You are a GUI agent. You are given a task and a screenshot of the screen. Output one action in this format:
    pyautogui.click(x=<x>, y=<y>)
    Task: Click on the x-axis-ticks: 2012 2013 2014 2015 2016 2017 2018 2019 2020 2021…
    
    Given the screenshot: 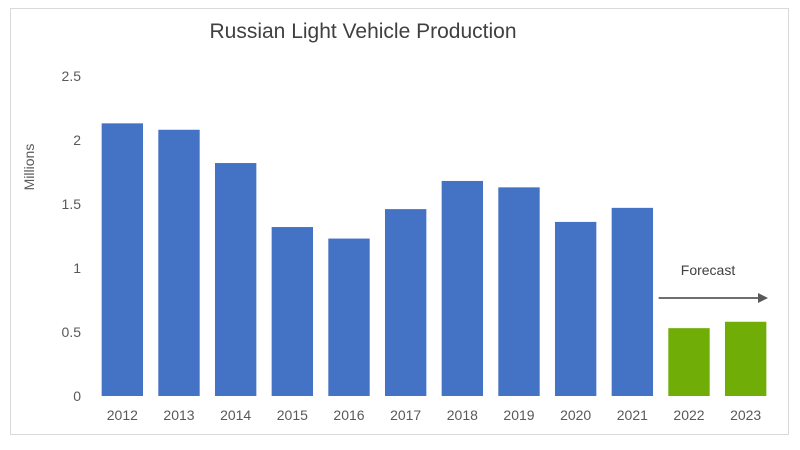 What is the action you would take?
    pyautogui.click(x=434, y=415)
    